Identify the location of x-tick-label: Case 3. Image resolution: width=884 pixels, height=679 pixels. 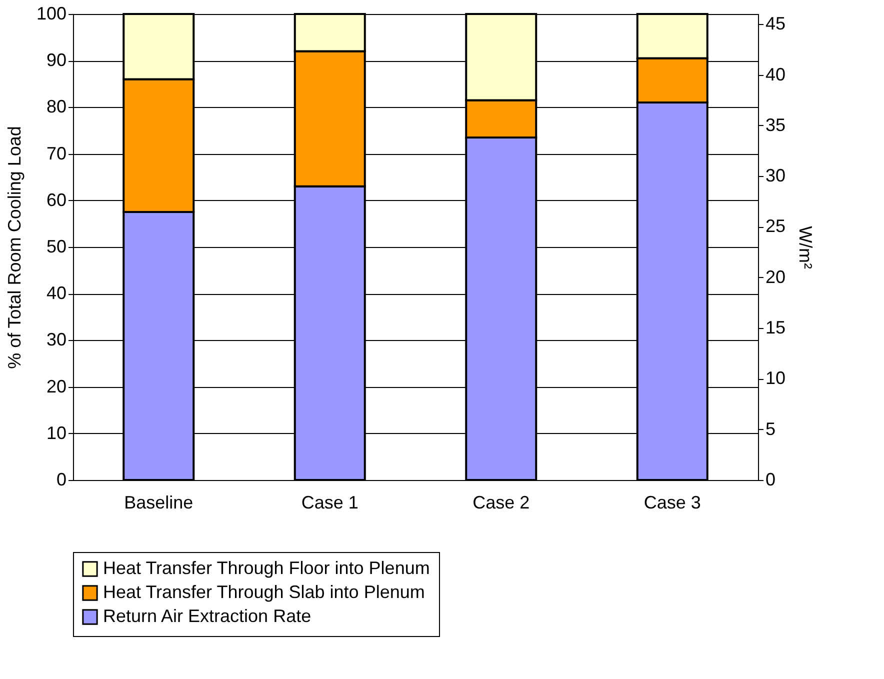
(672, 502).